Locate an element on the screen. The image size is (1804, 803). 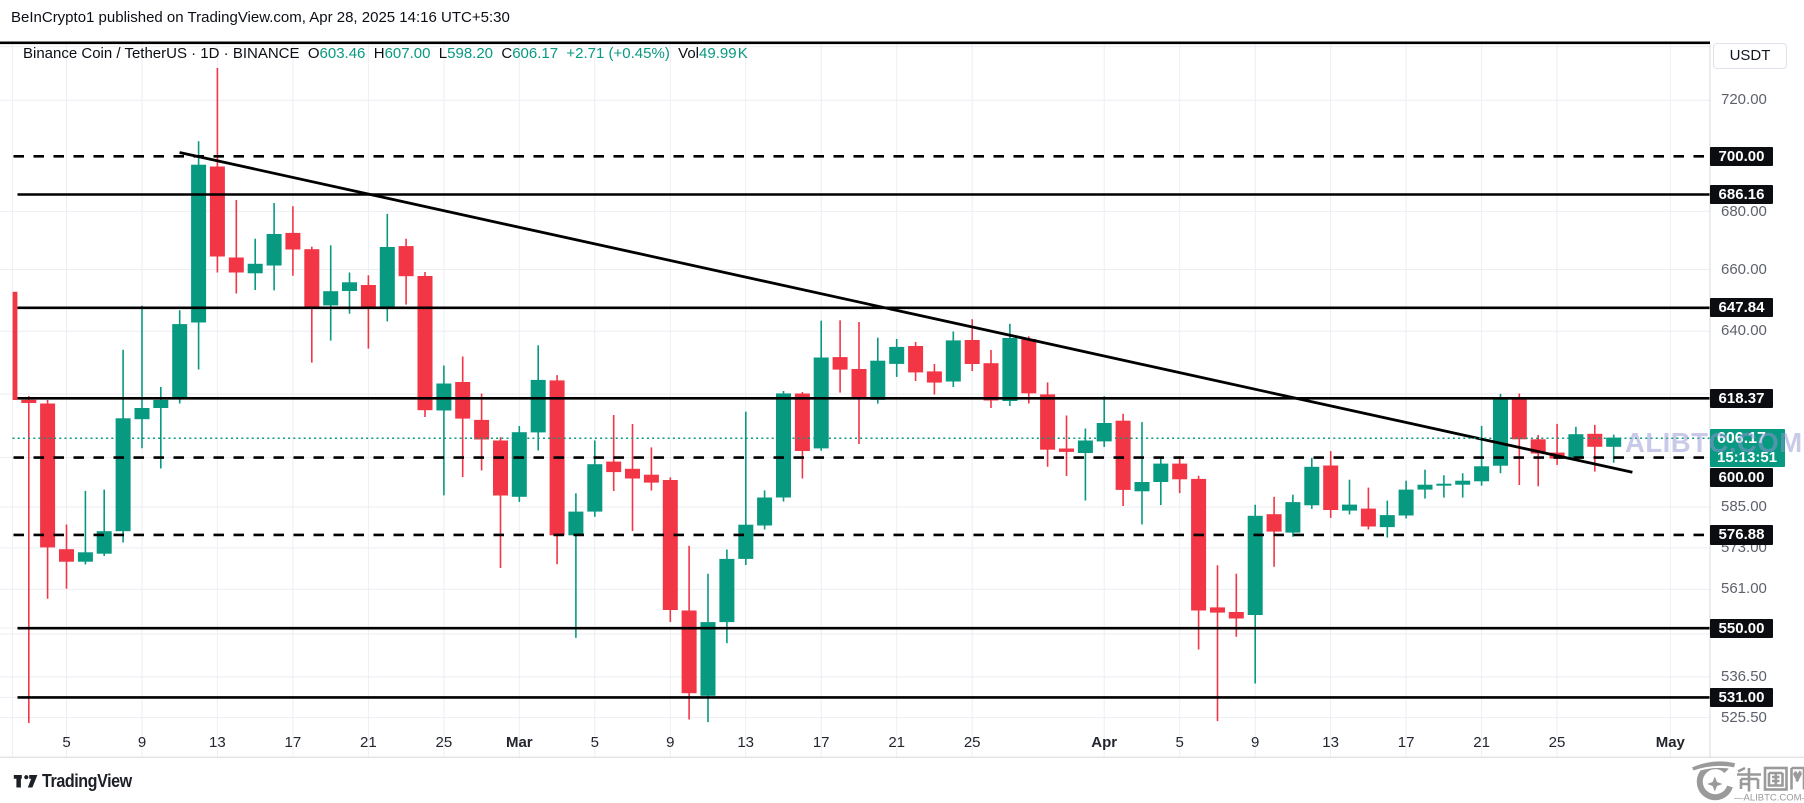
svg-text: —ALIBTC.COM— is located at coordinates (1769, 798).